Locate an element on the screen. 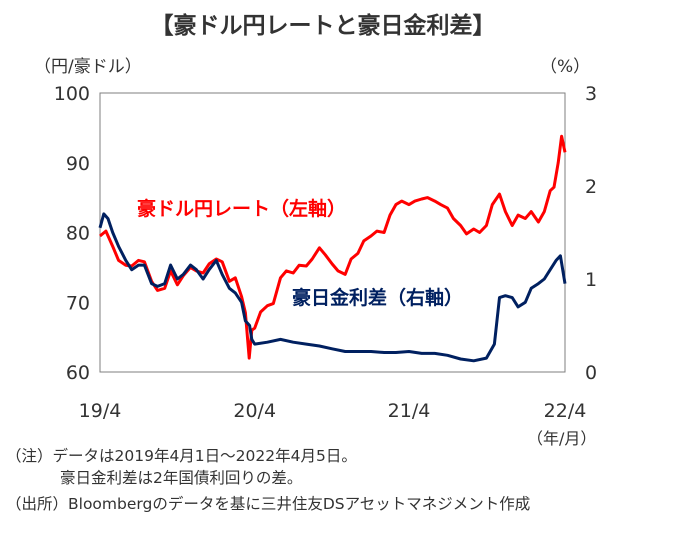 The image size is (680, 539). x-axis-unit: （年/月） is located at coordinates (561, 438).